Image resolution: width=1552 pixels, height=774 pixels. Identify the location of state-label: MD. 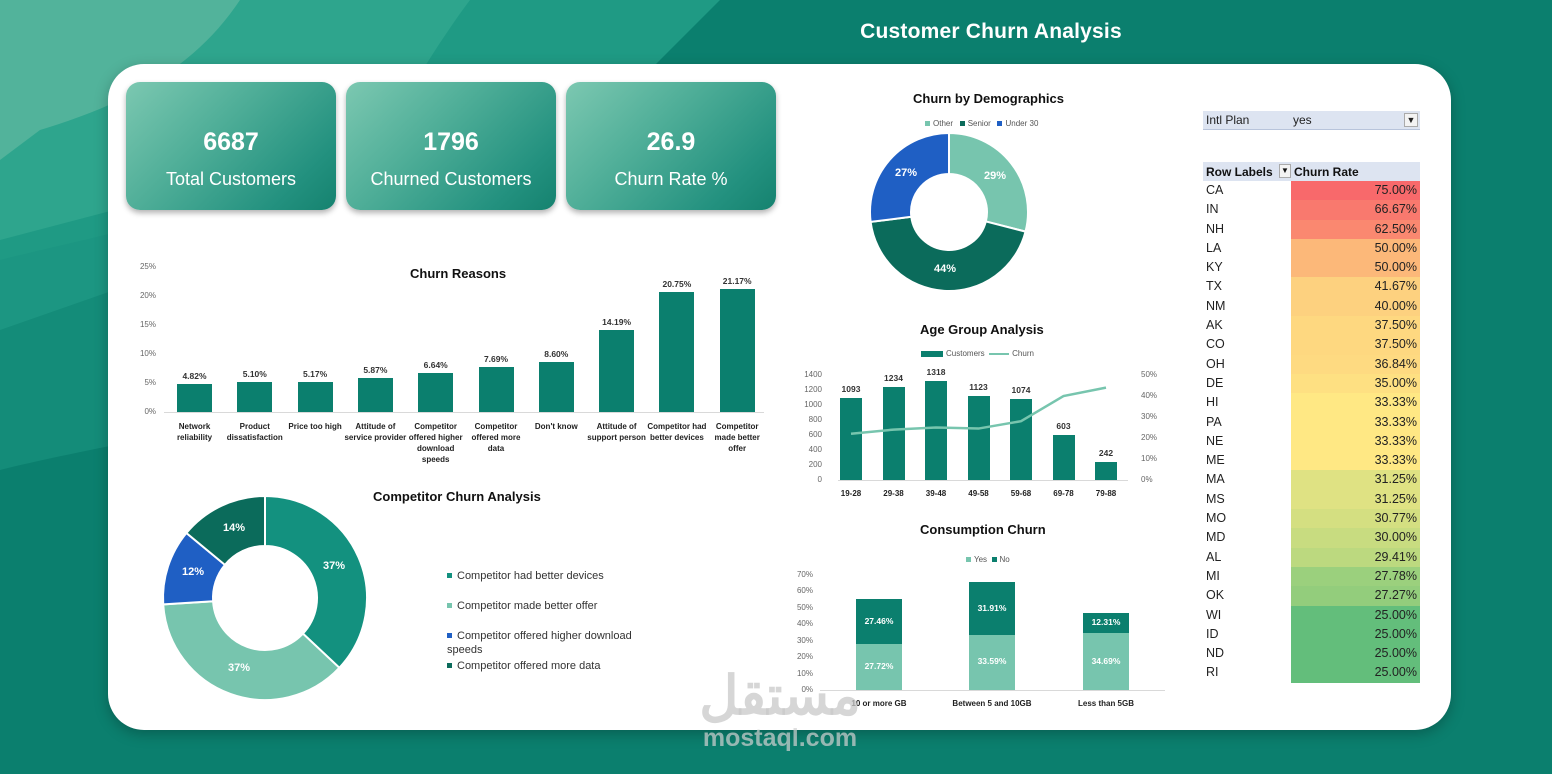
(1216, 537).